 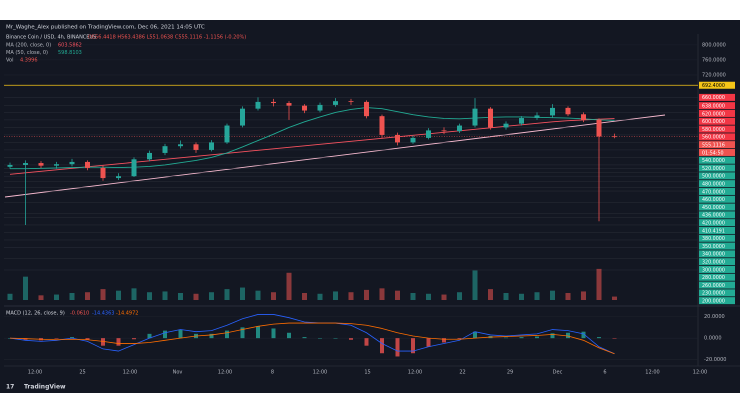 What do you see at coordinates (713, 177) in the screenshot?
I see `price-level-label: 500.0000` at bounding box center [713, 177].